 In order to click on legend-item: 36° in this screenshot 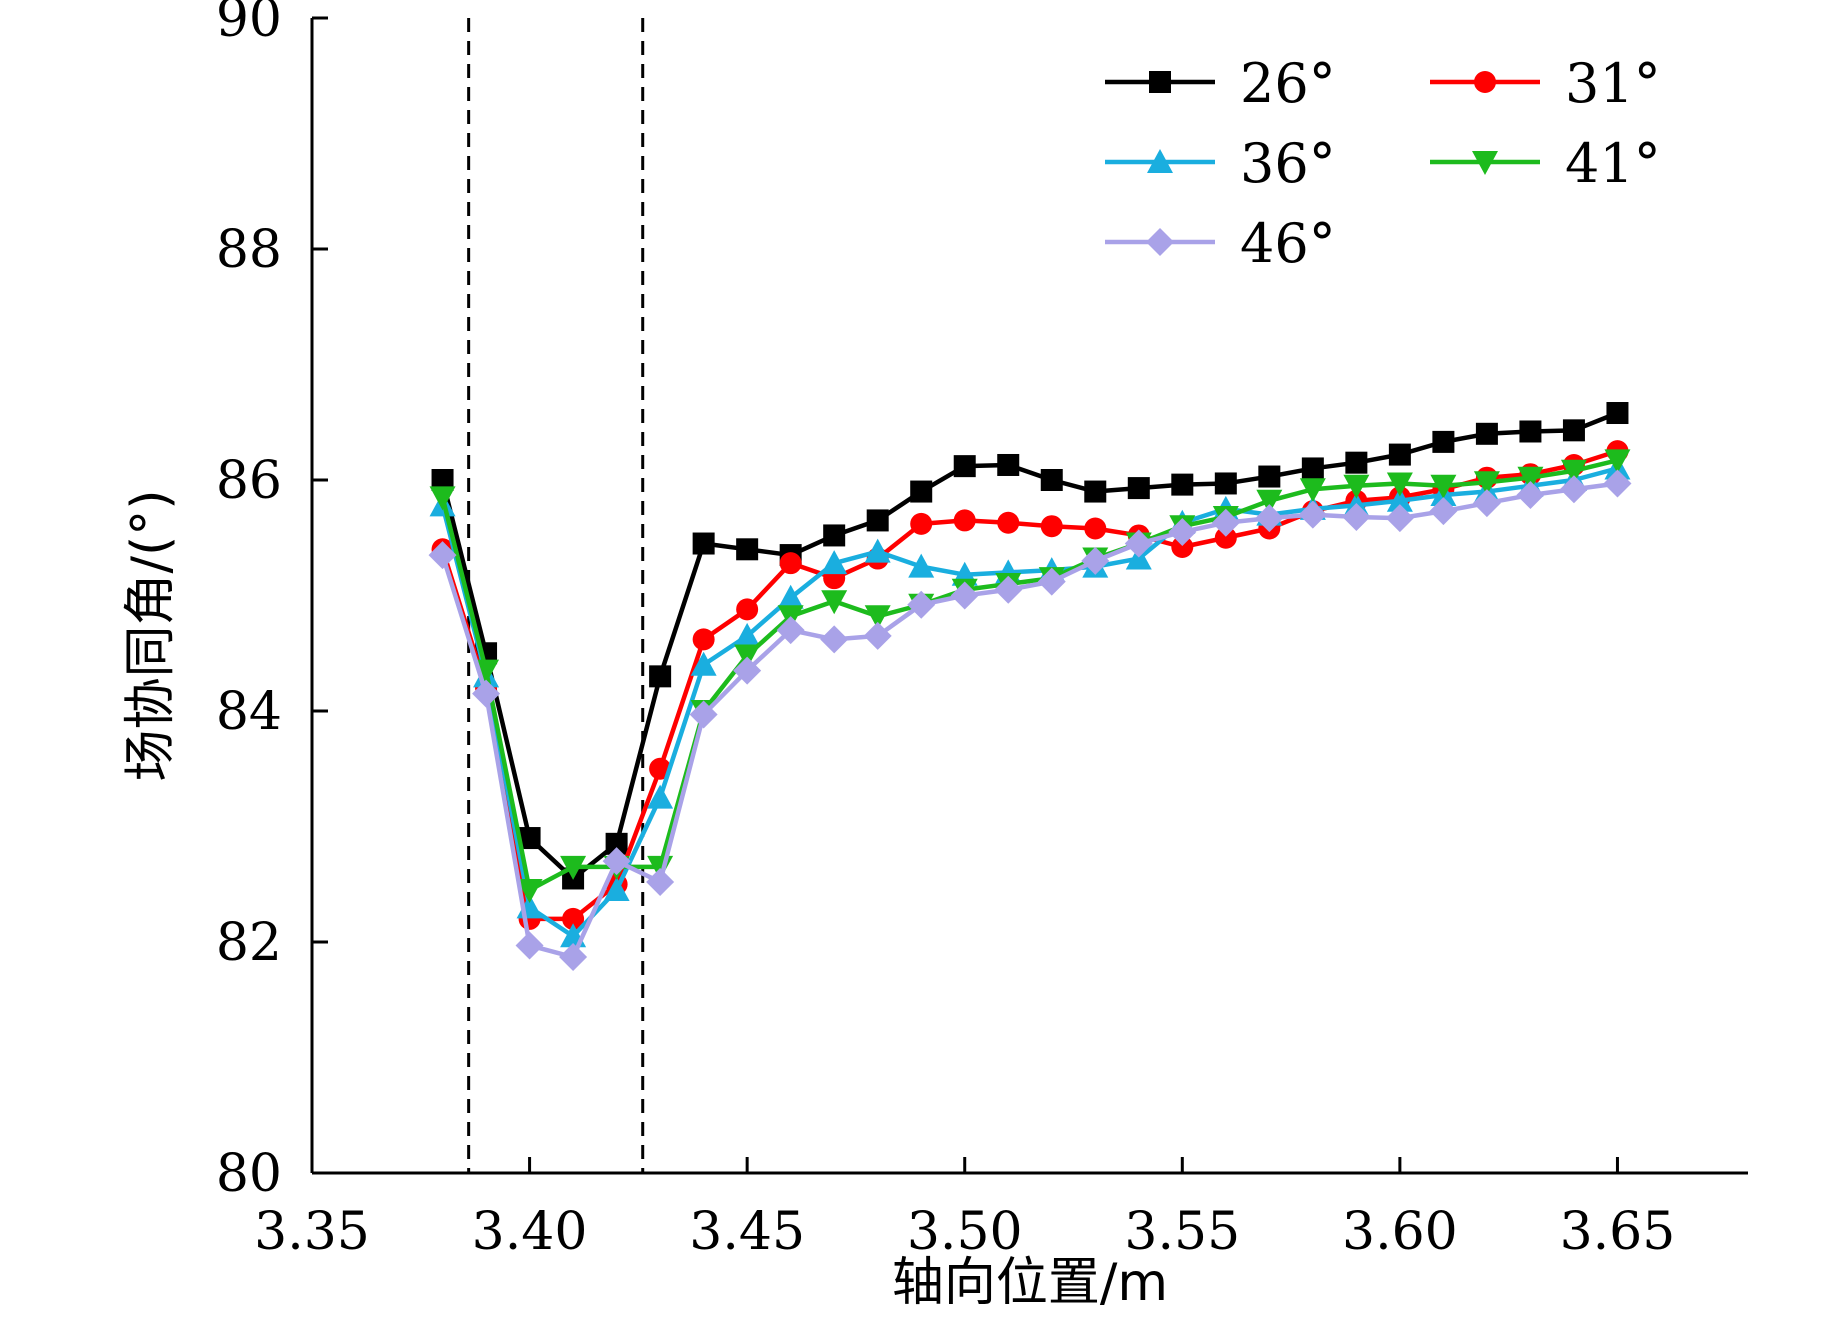, I will do `click(1220, 163)`.